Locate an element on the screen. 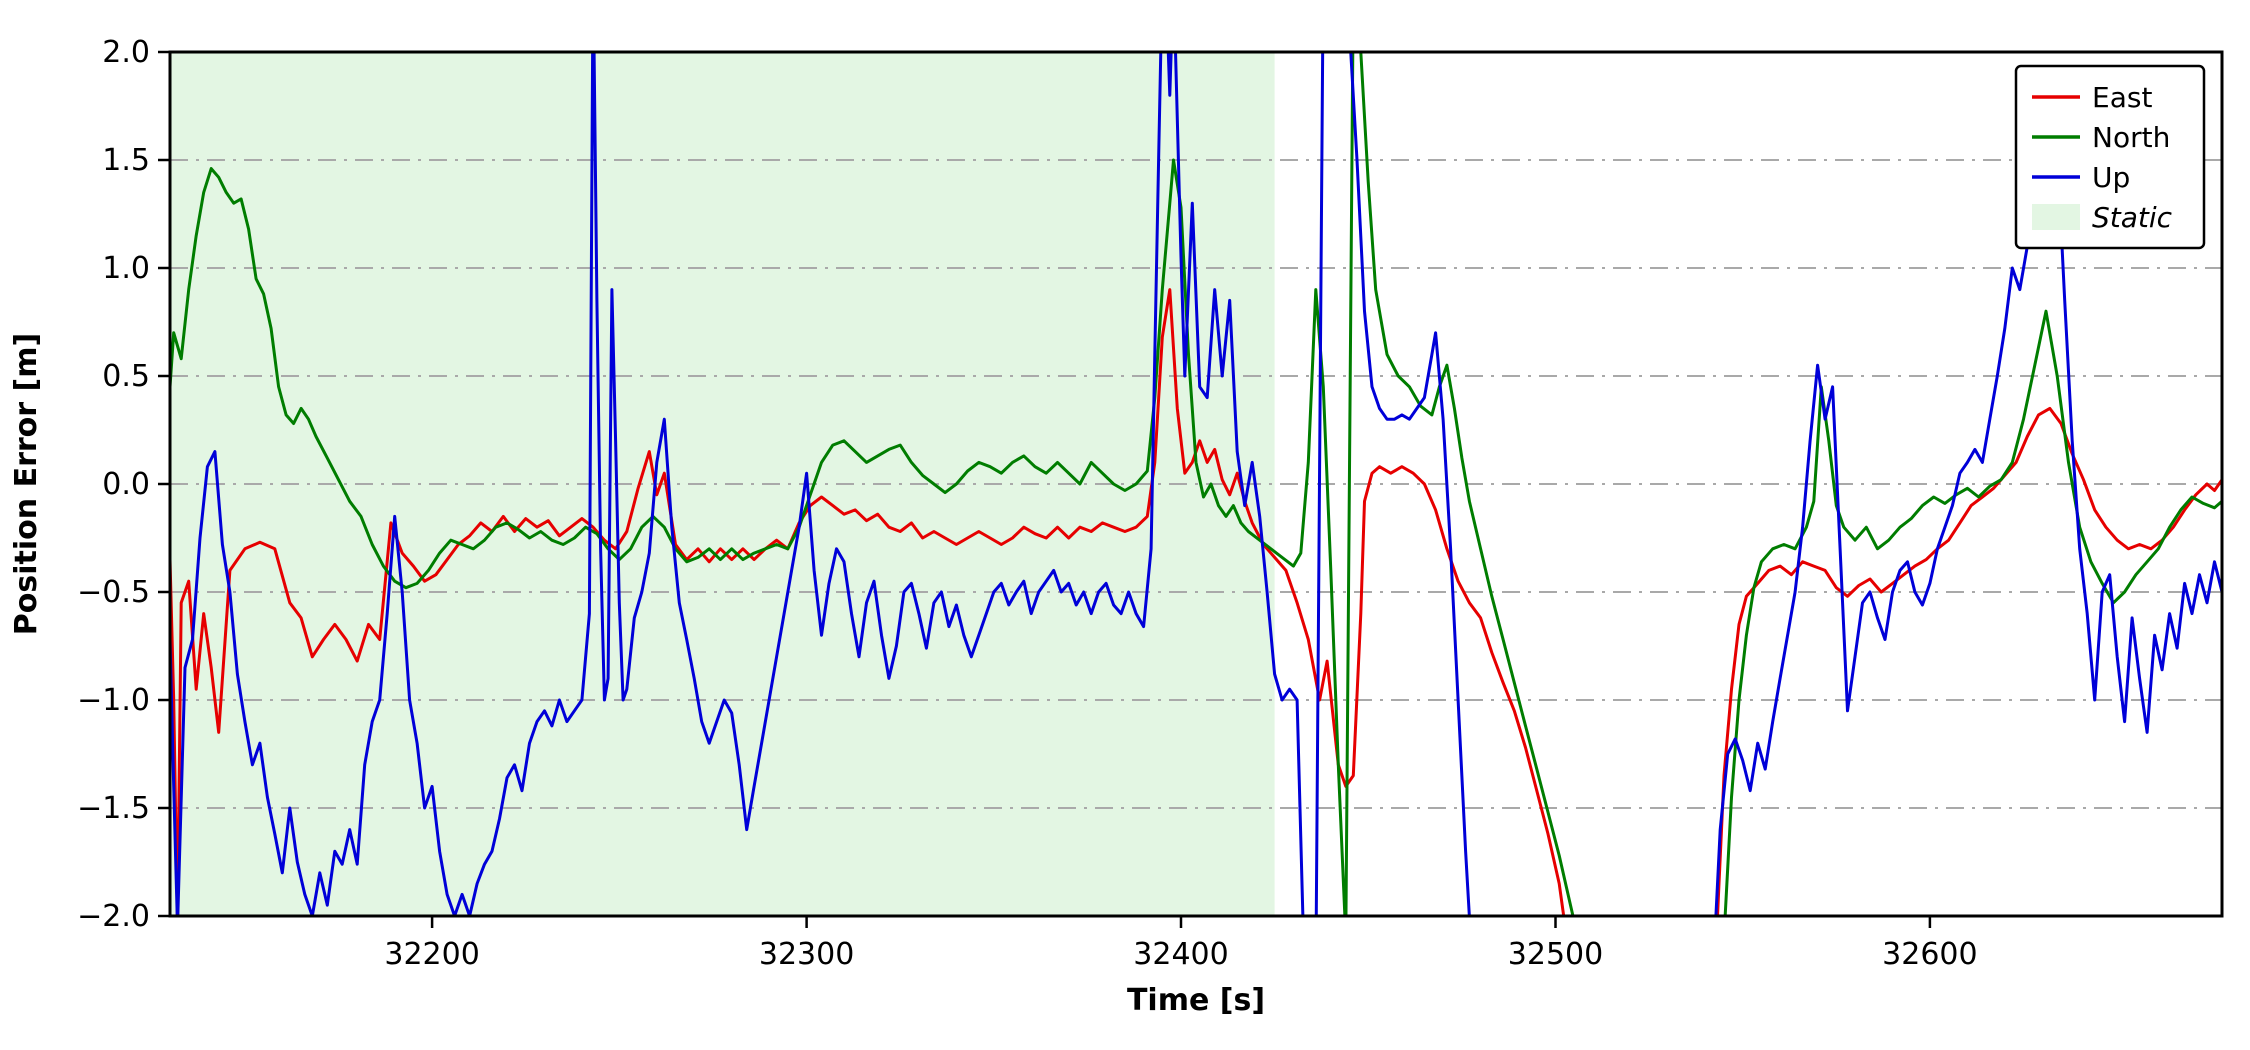 This screenshot has width=2250, height=1050. legend-sample-static is located at coordinates (2056, 217).